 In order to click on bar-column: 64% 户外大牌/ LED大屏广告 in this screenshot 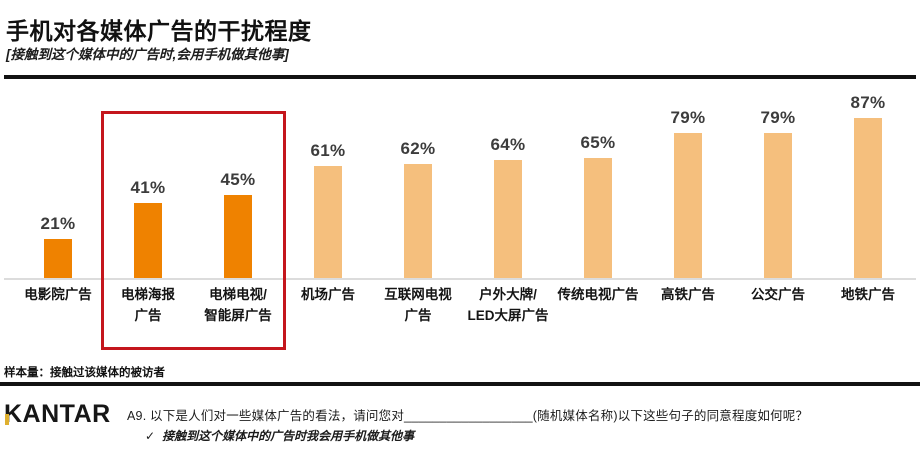, I will do `click(508, 213)`.